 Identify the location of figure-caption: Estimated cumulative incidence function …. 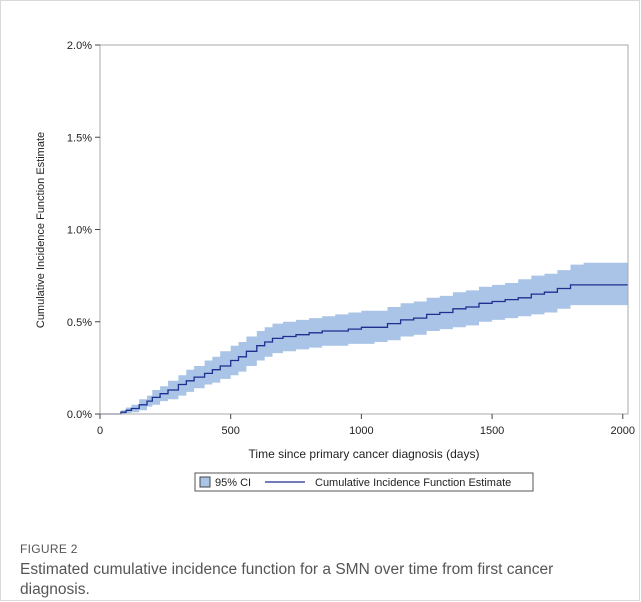
(287, 579).